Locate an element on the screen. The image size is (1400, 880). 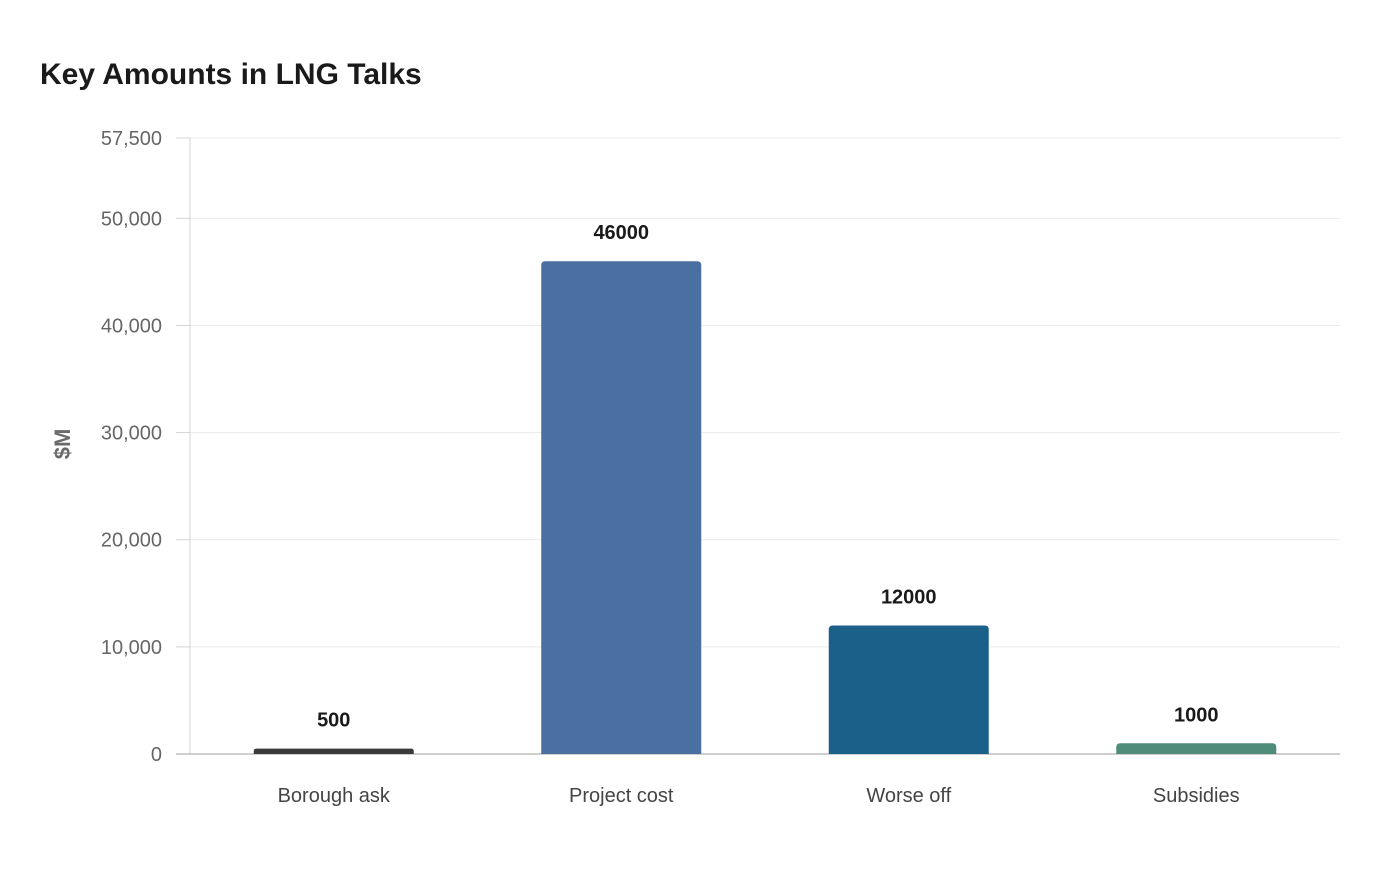
bar-subsidies is located at coordinates (1196, 748).